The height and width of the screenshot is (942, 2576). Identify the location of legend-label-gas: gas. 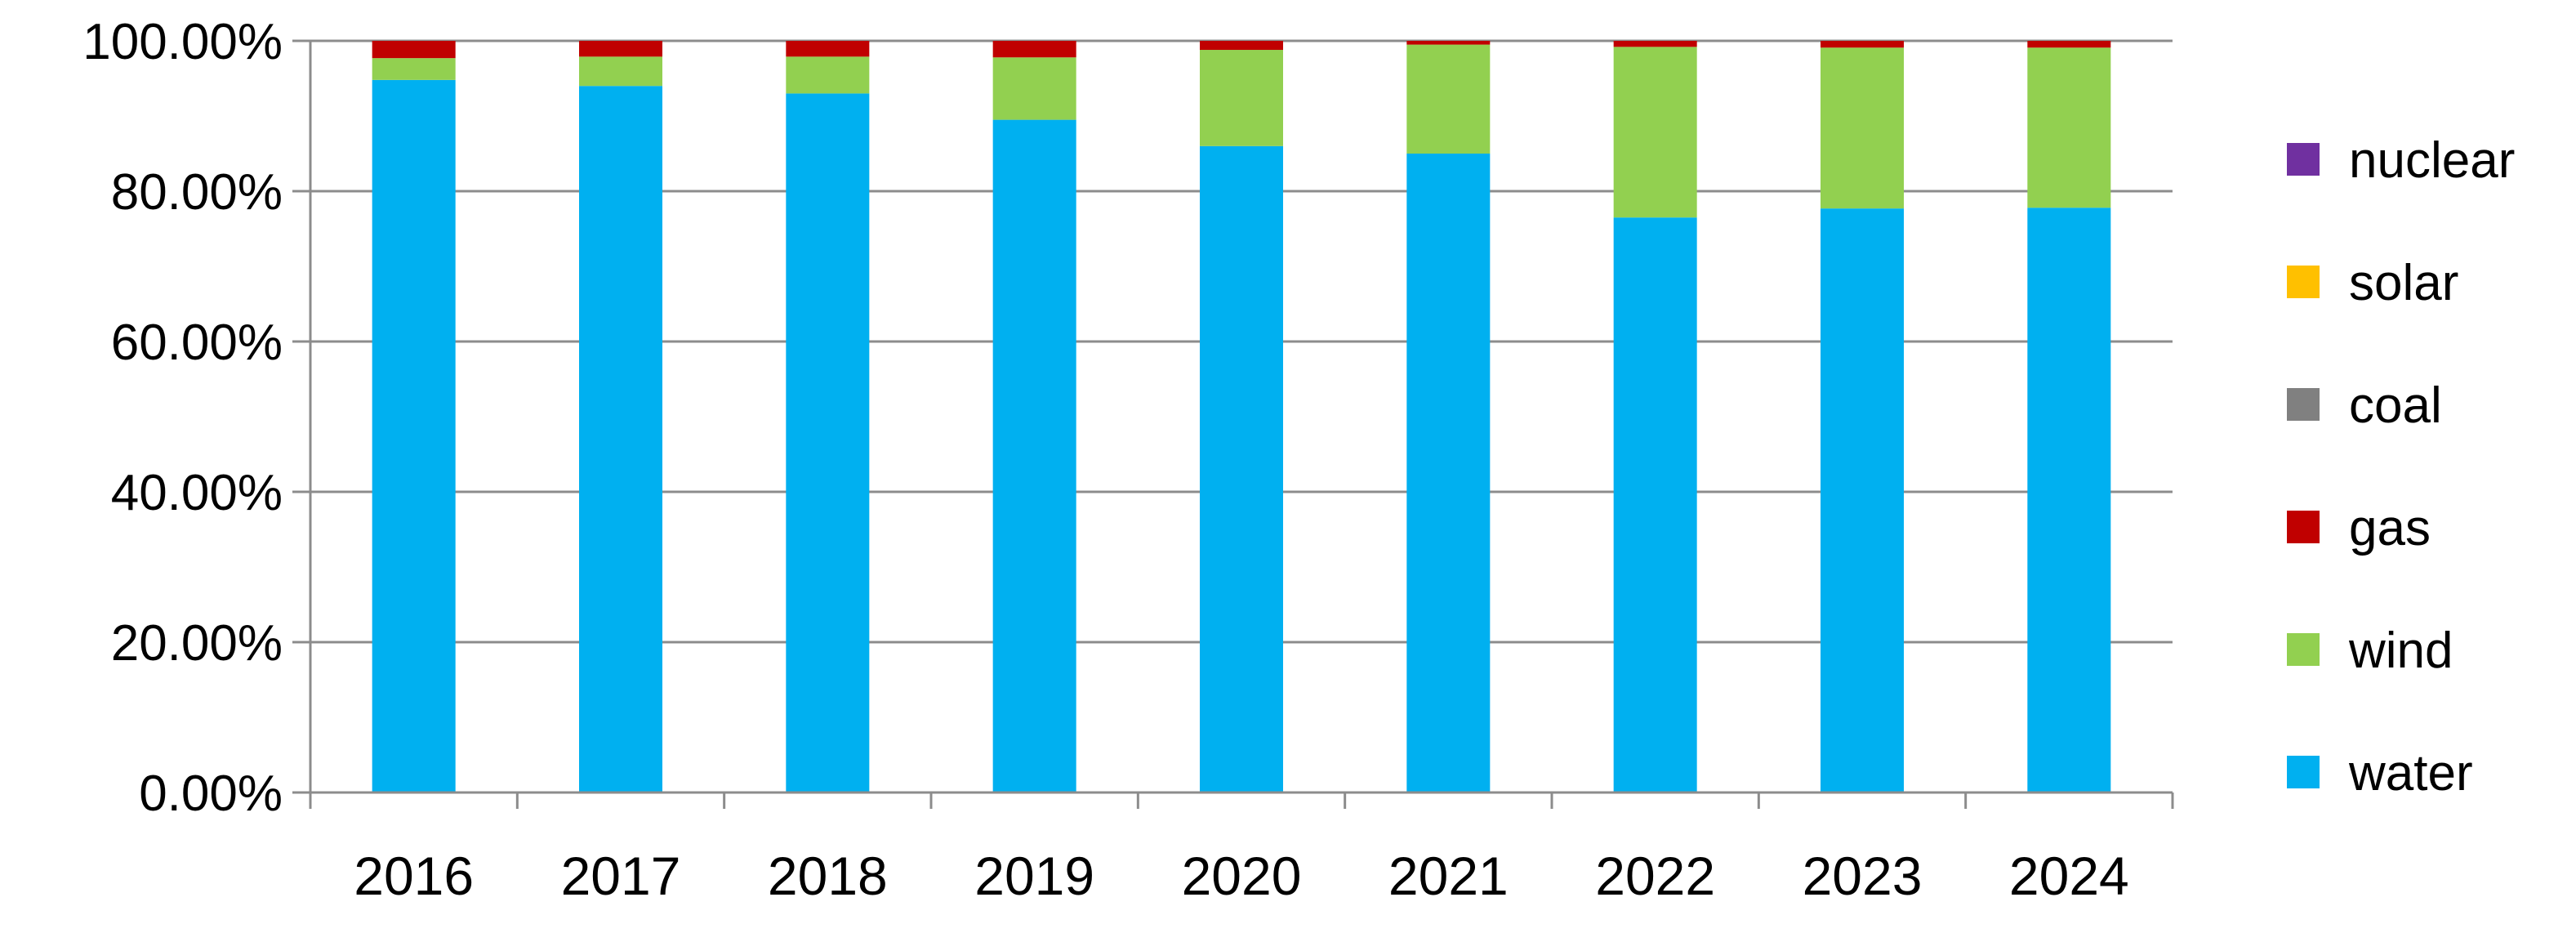
(2390, 528).